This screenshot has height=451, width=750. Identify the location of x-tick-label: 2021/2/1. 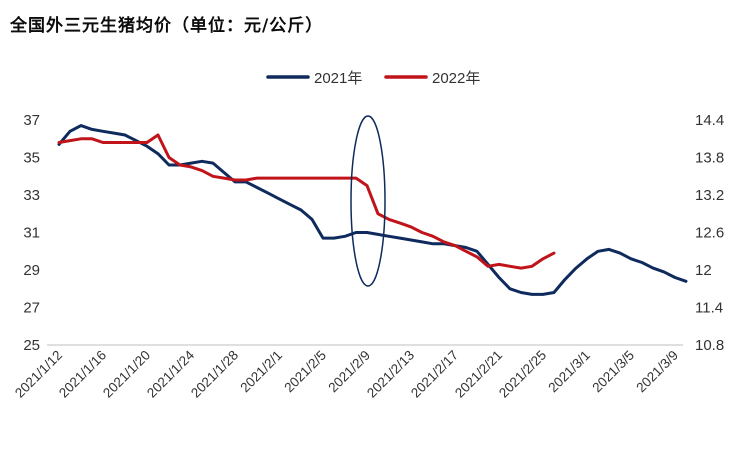
(261, 372).